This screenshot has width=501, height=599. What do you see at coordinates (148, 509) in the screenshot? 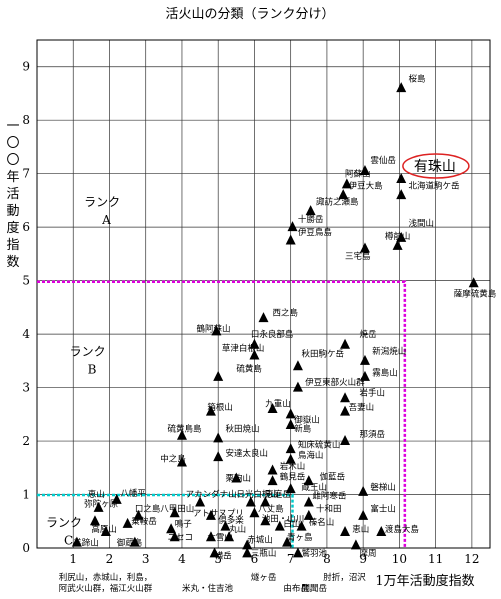
I see `volcano-label: 口之島` at bounding box center [148, 509].